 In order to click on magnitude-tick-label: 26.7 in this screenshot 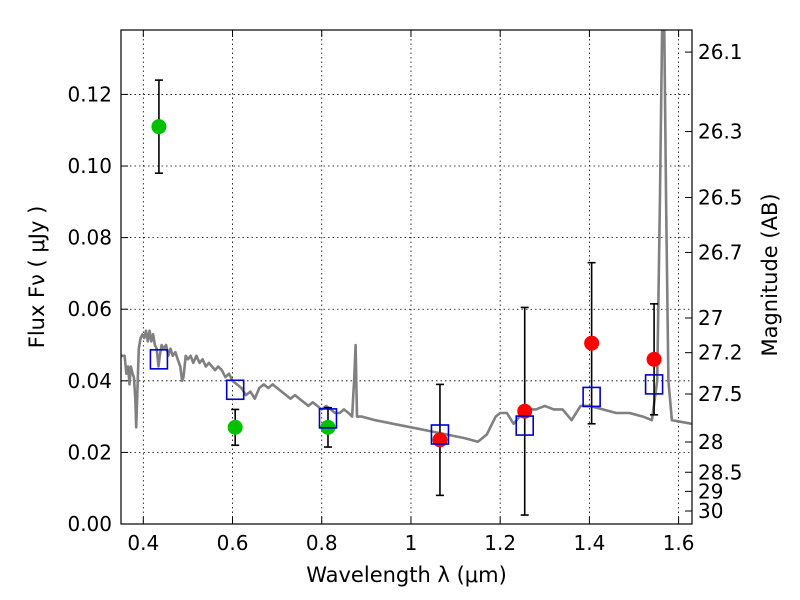, I will do `click(720, 252)`.